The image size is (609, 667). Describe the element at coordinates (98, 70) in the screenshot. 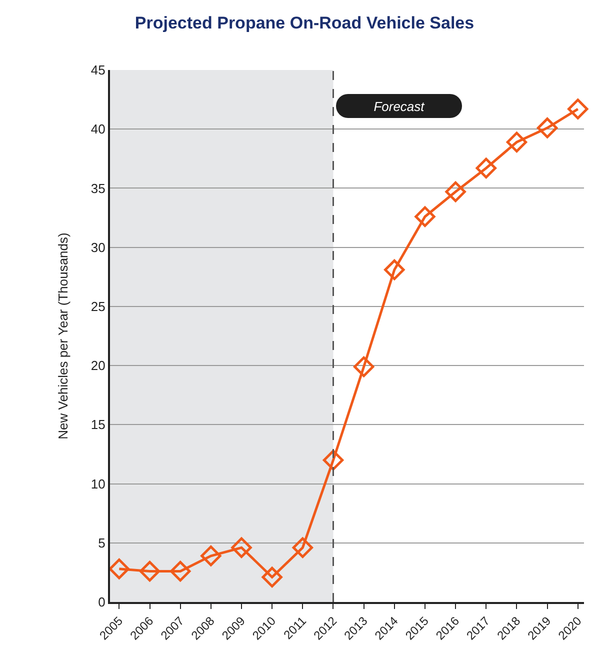

I see `y-tick-label: 45` at that location.